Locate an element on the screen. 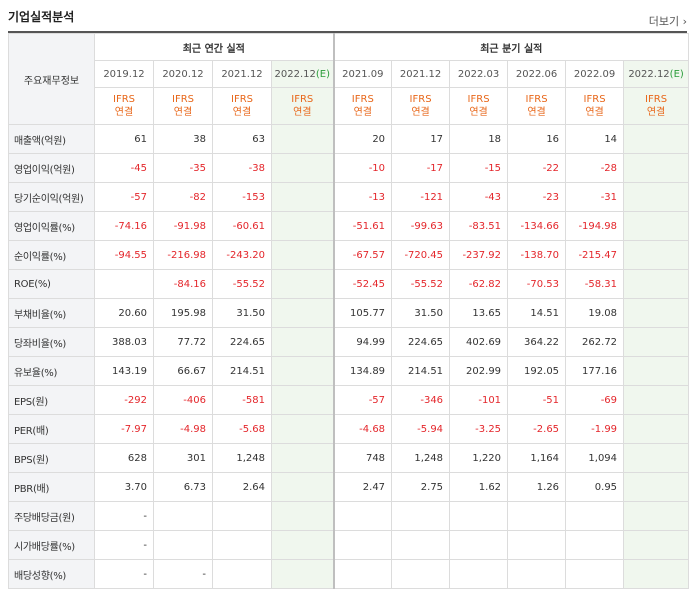  period-label: 2022.03 is located at coordinates (478, 74).